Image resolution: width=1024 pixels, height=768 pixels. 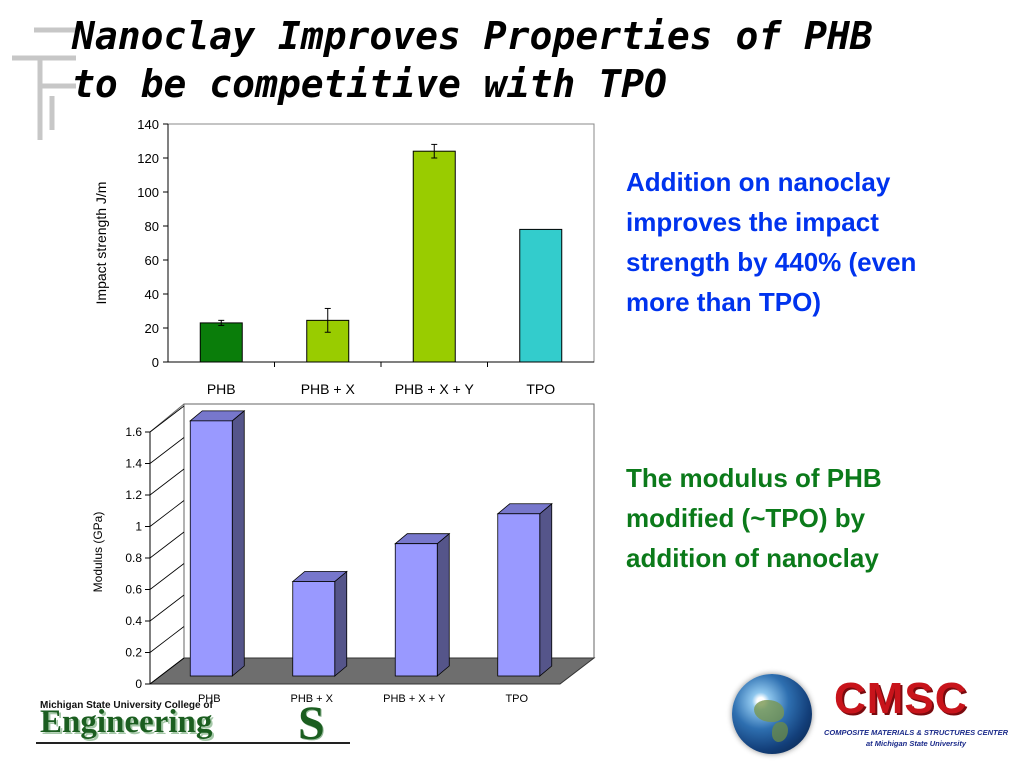 I want to click on globe-icon, so click(x=772, y=714).